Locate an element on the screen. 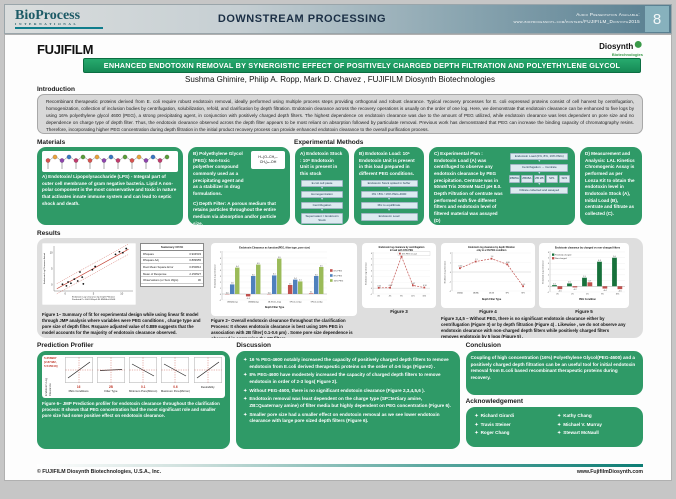  svg-text: 0.05 is located at coordinates (379, 286).